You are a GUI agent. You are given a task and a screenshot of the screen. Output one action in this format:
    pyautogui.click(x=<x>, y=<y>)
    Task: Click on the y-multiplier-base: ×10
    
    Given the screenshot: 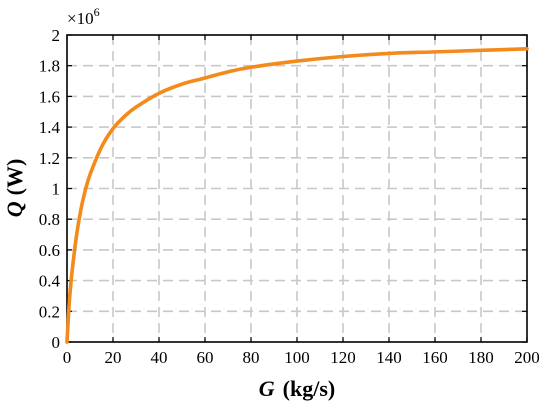 What is the action you would take?
    pyautogui.click(x=80, y=18)
    